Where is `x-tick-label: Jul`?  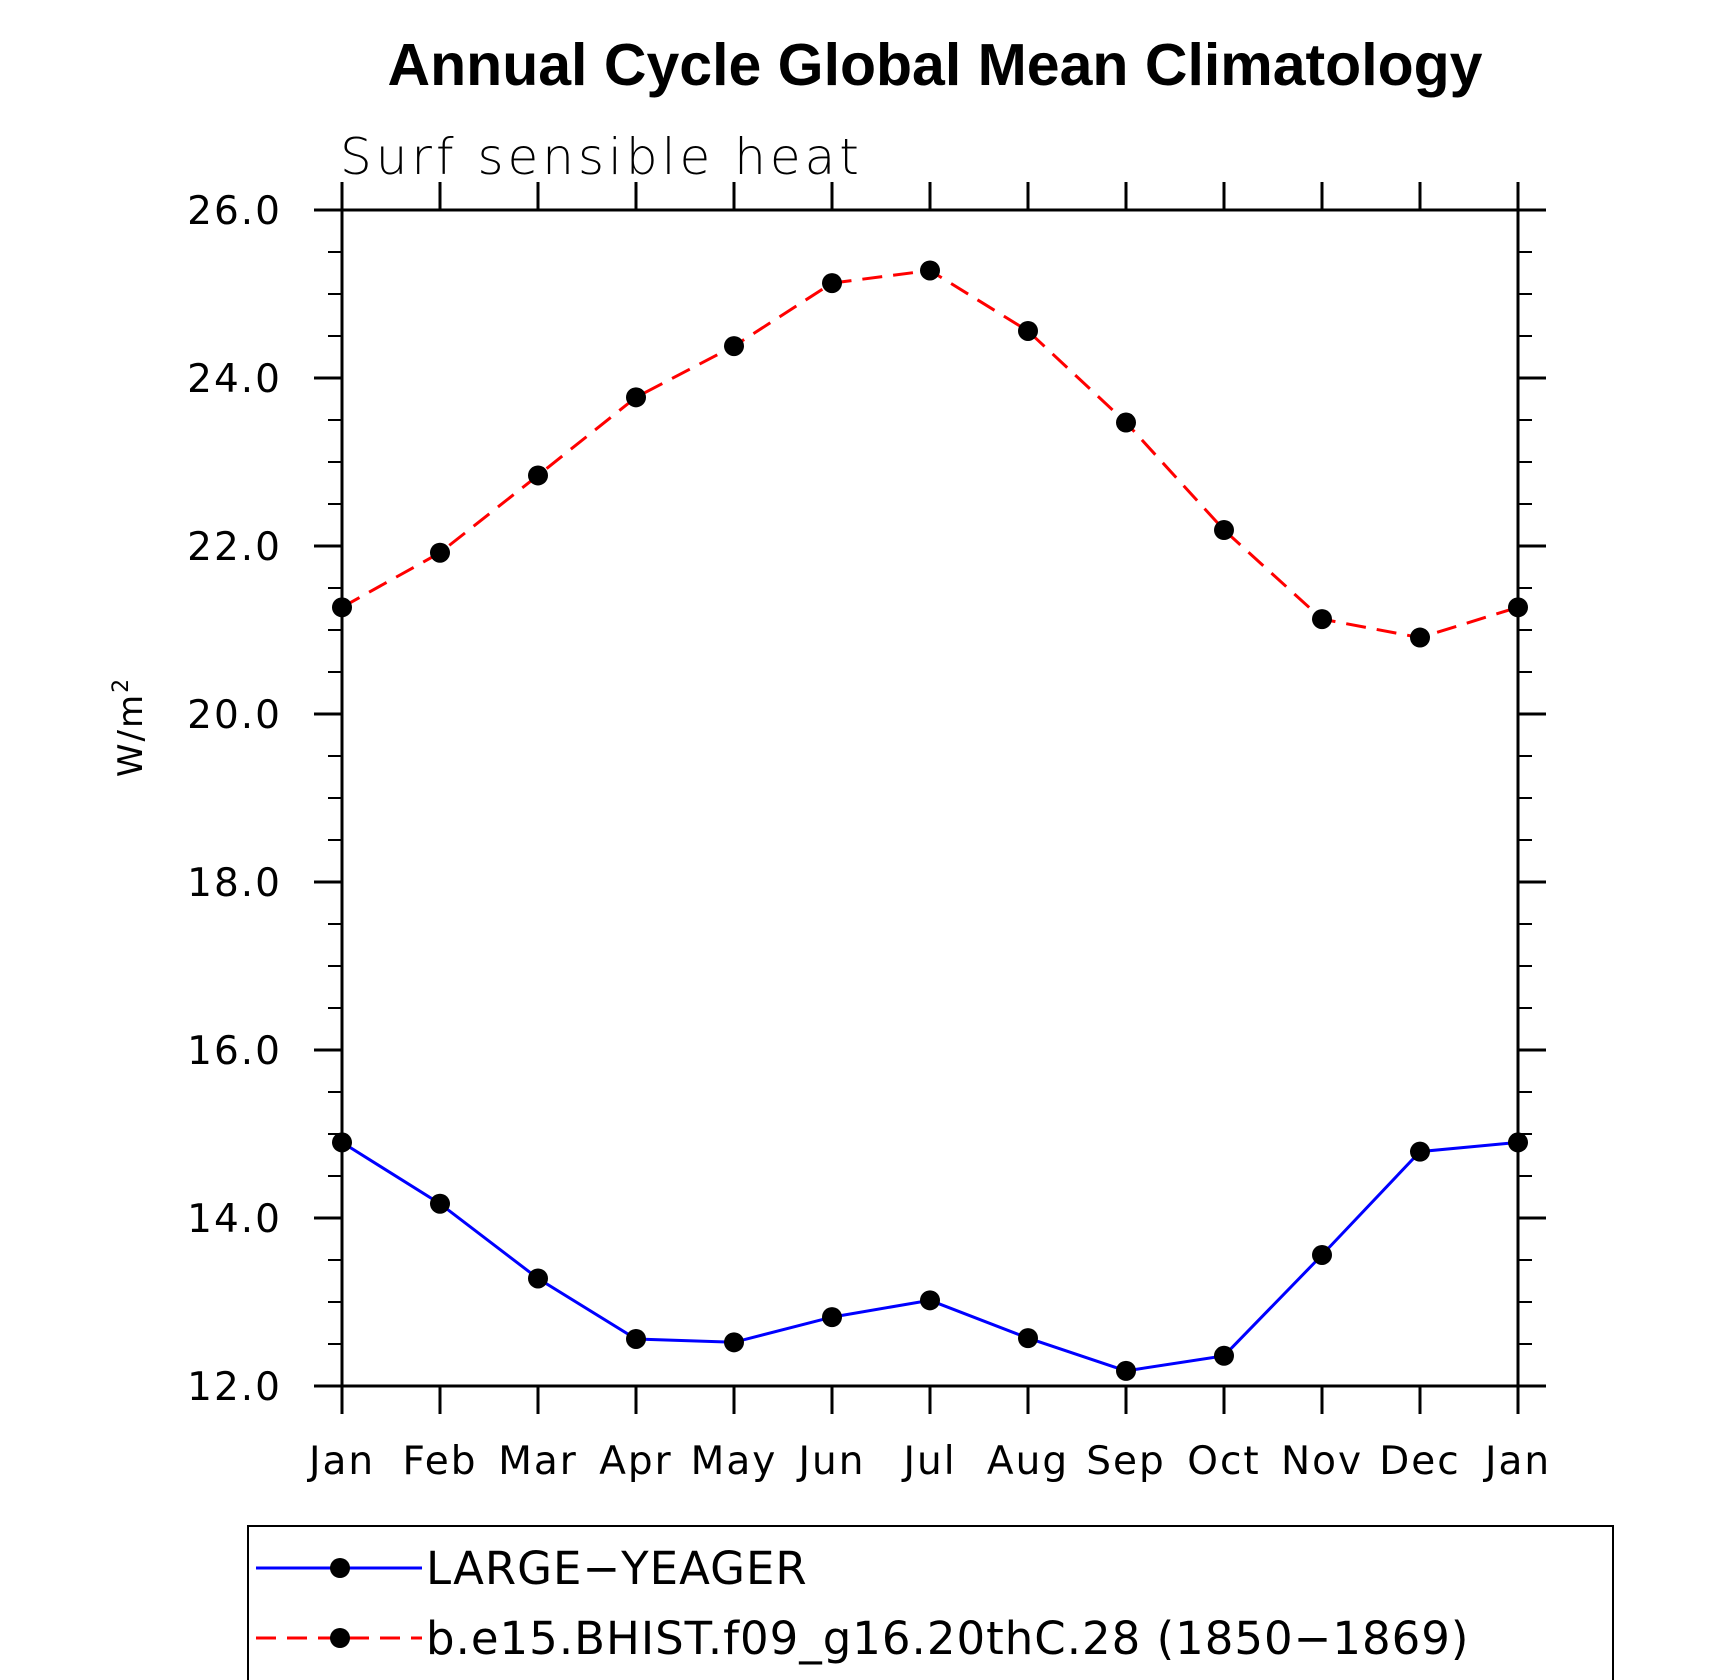 x-tick-label: Jul is located at coordinates (928, 1461).